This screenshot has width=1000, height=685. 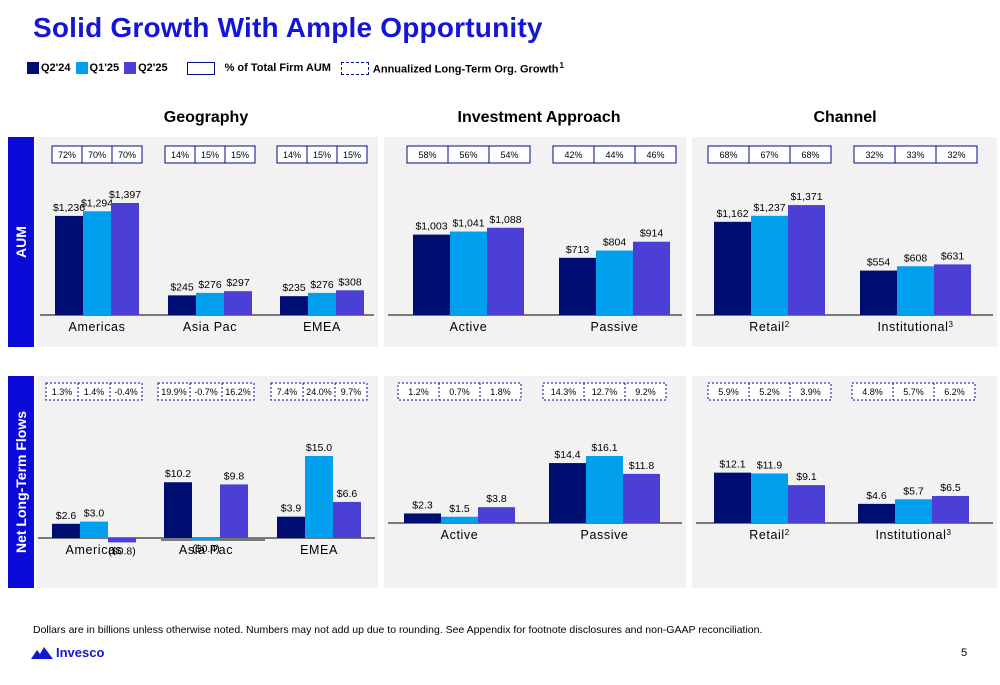 I want to click on aum-by-investment-approach-box-value-active-q2-24: 58%, so click(x=427, y=155).